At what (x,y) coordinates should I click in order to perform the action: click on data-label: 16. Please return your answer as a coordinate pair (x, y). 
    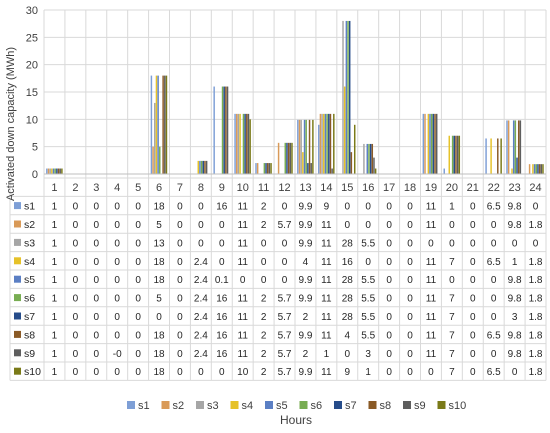
    Looking at the image, I should click on (222, 317).